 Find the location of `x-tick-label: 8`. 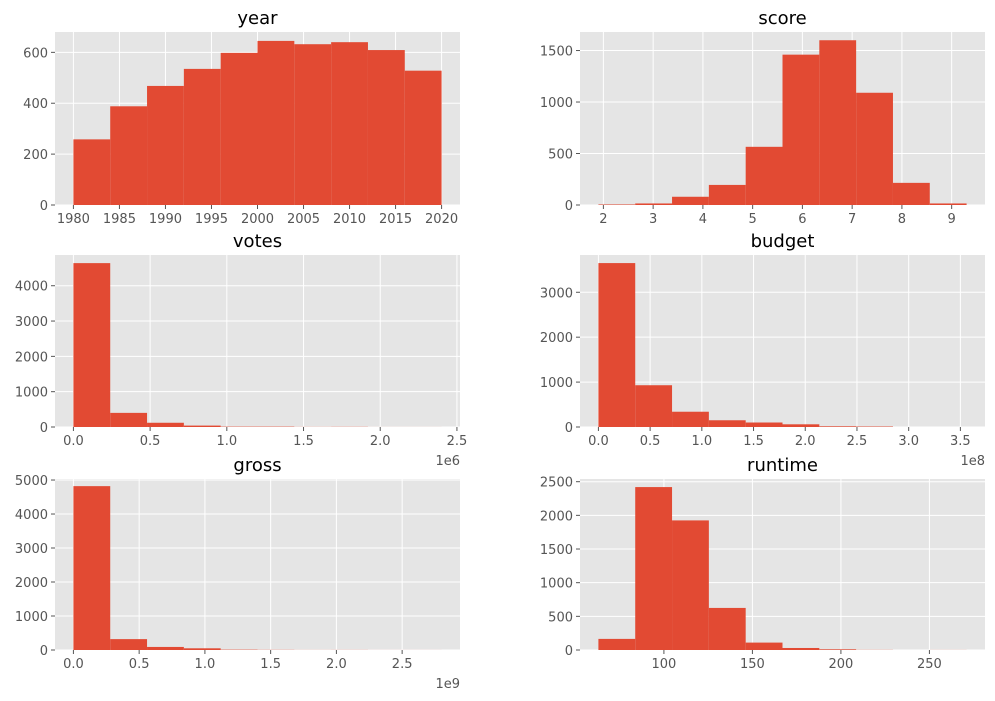

x-tick-label: 8 is located at coordinates (902, 219).